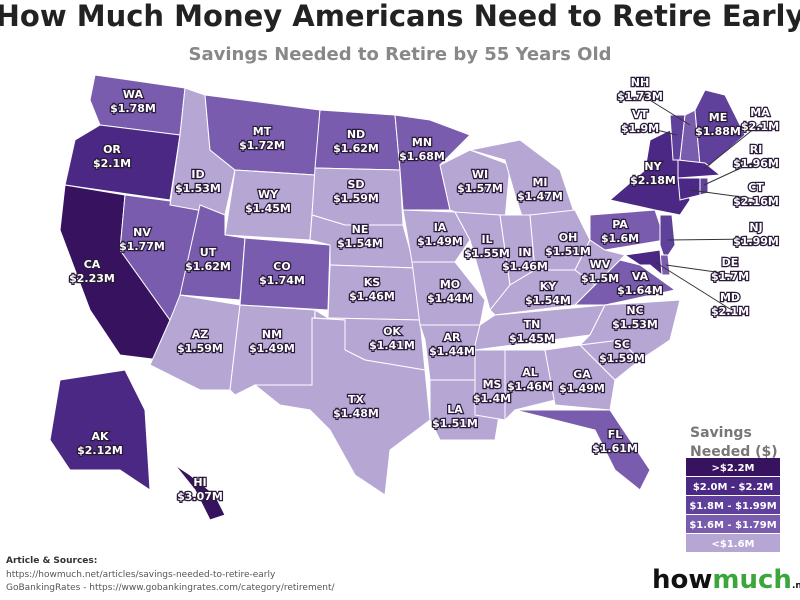  Describe the element at coordinates (730, 262) in the screenshot. I see `state-name: DE` at that location.